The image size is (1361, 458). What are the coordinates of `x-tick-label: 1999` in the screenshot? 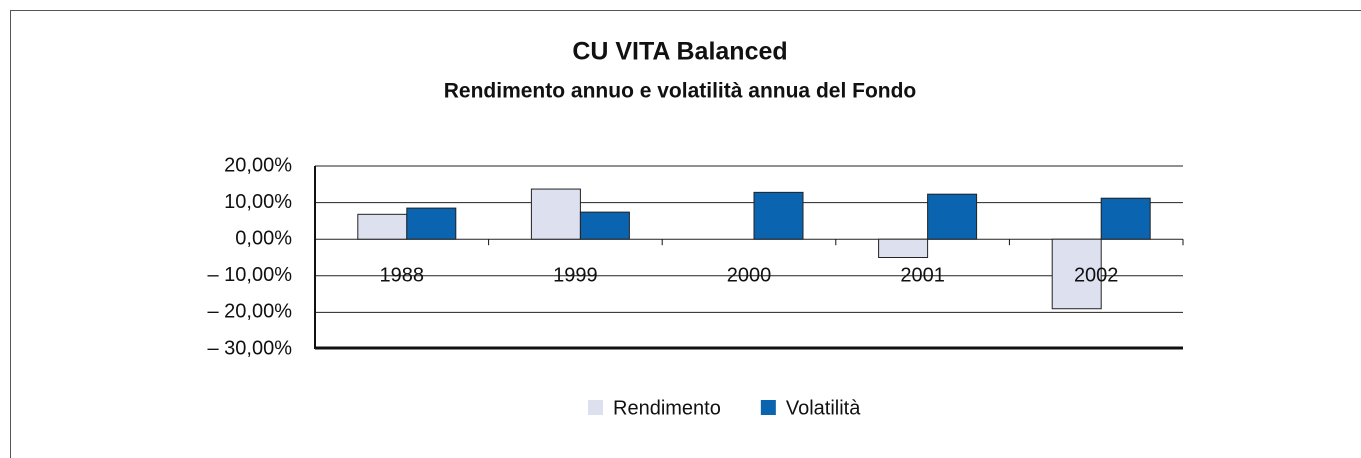 It's located at (575, 275).